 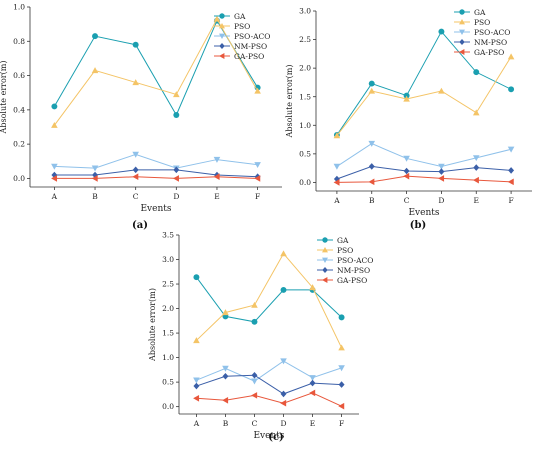 What do you see at coordinates (19, 144) in the screenshot?
I see `y-tick-label: 0.2` at bounding box center [19, 144].